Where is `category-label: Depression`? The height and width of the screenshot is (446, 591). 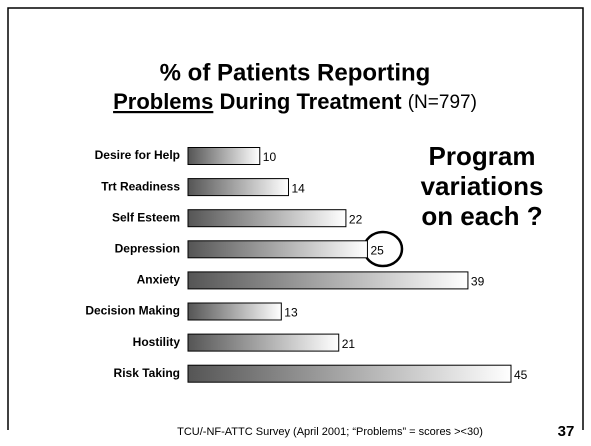
category-label: Depression is located at coordinates (147, 248).